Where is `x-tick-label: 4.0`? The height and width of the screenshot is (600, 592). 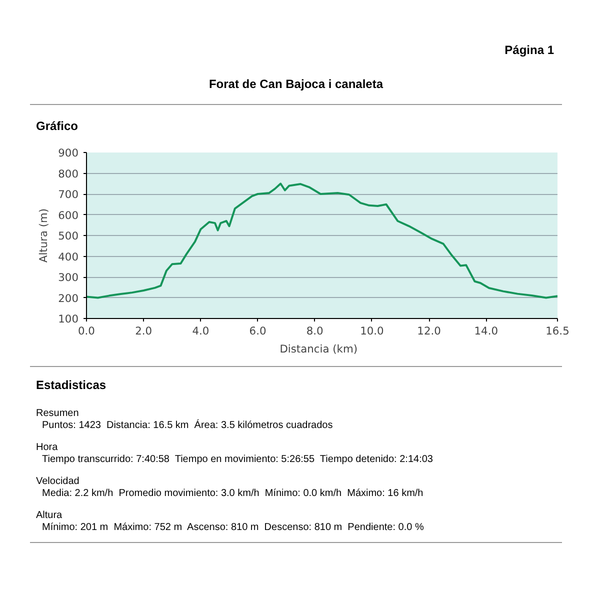
x-tick-label: 4.0 is located at coordinates (201, 331).